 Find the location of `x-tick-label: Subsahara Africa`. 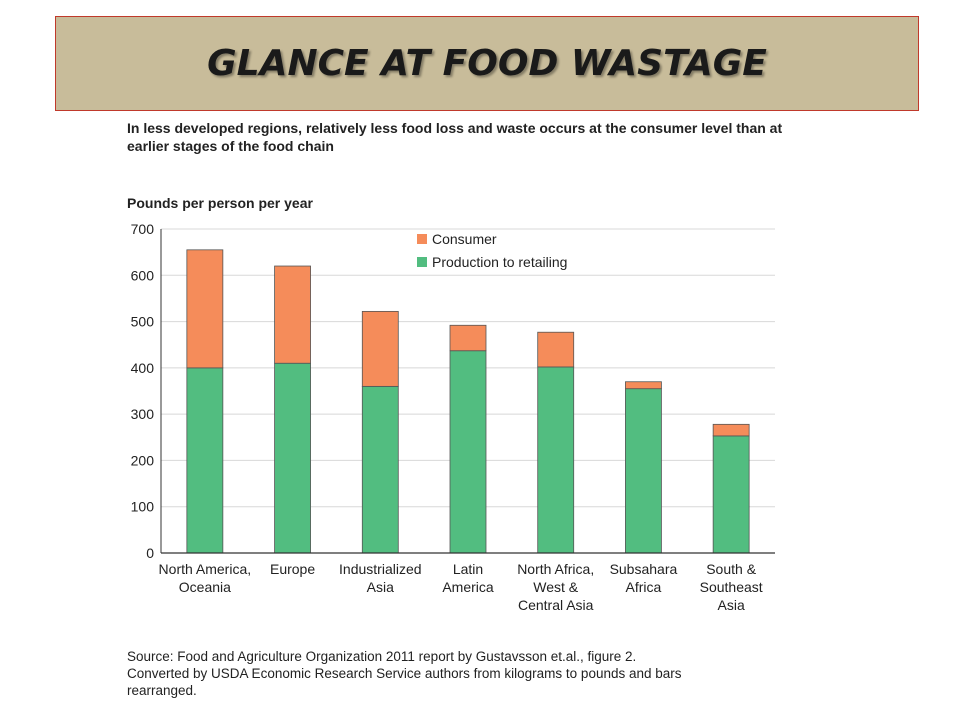

x-tick-label: Subsahara Africa is located at coordinates (644, 578).